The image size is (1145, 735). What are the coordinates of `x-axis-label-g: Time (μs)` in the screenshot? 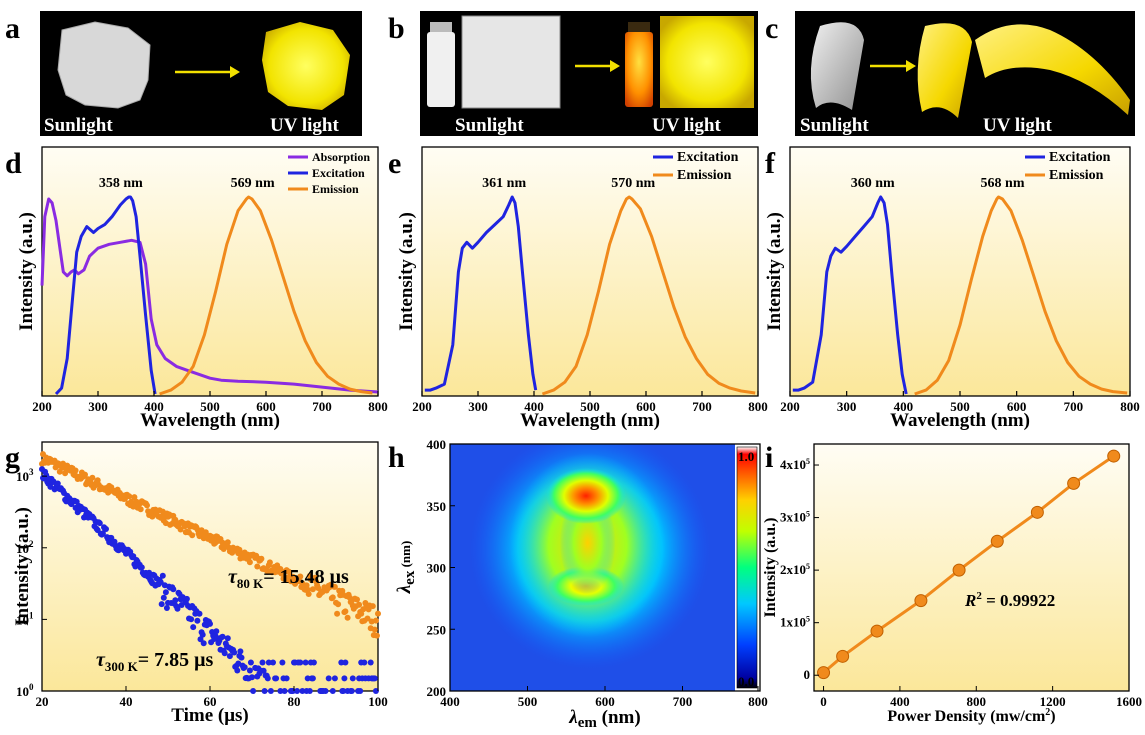 It's located at (209, 715).